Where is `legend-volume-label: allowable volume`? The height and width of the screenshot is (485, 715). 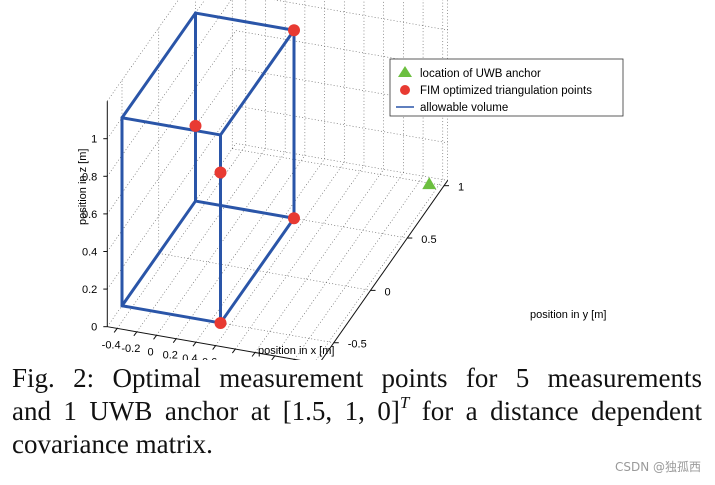 legend-volume-label: allowable volume is located at coordinates (464, 108).